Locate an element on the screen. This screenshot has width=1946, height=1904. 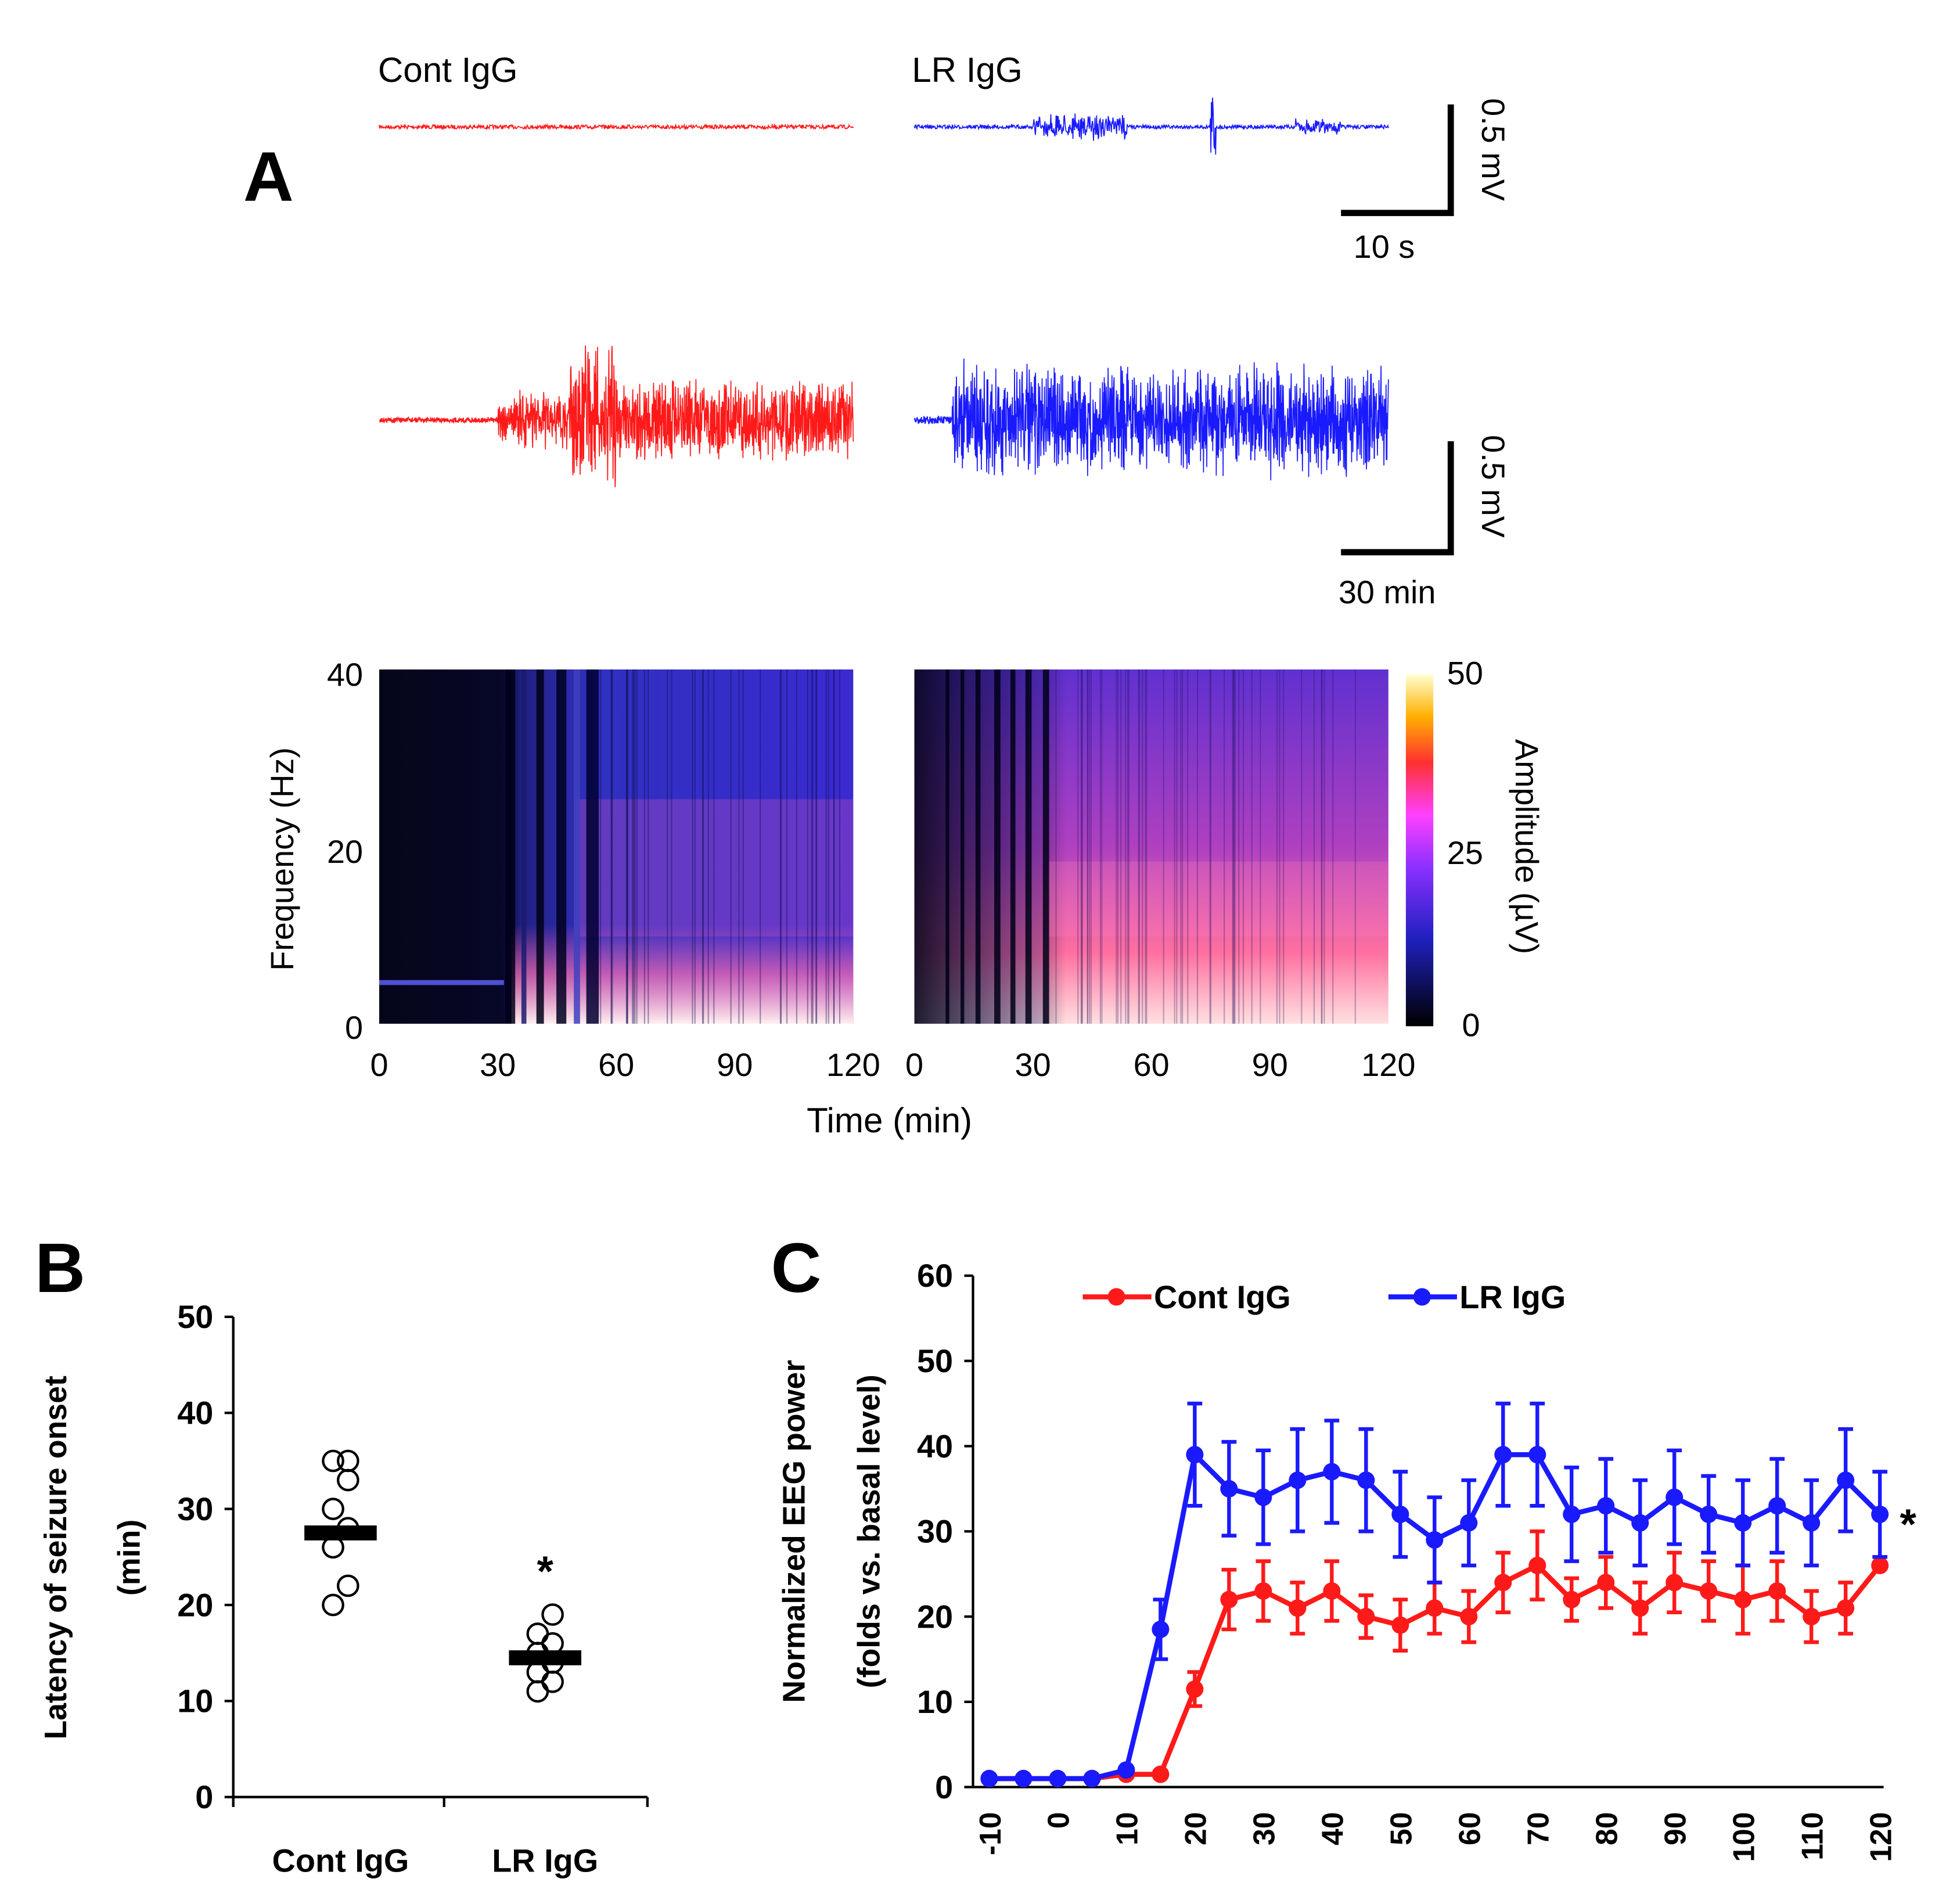
spectrogram-xtick-right: 0 is located at coordinates (914, 1064).